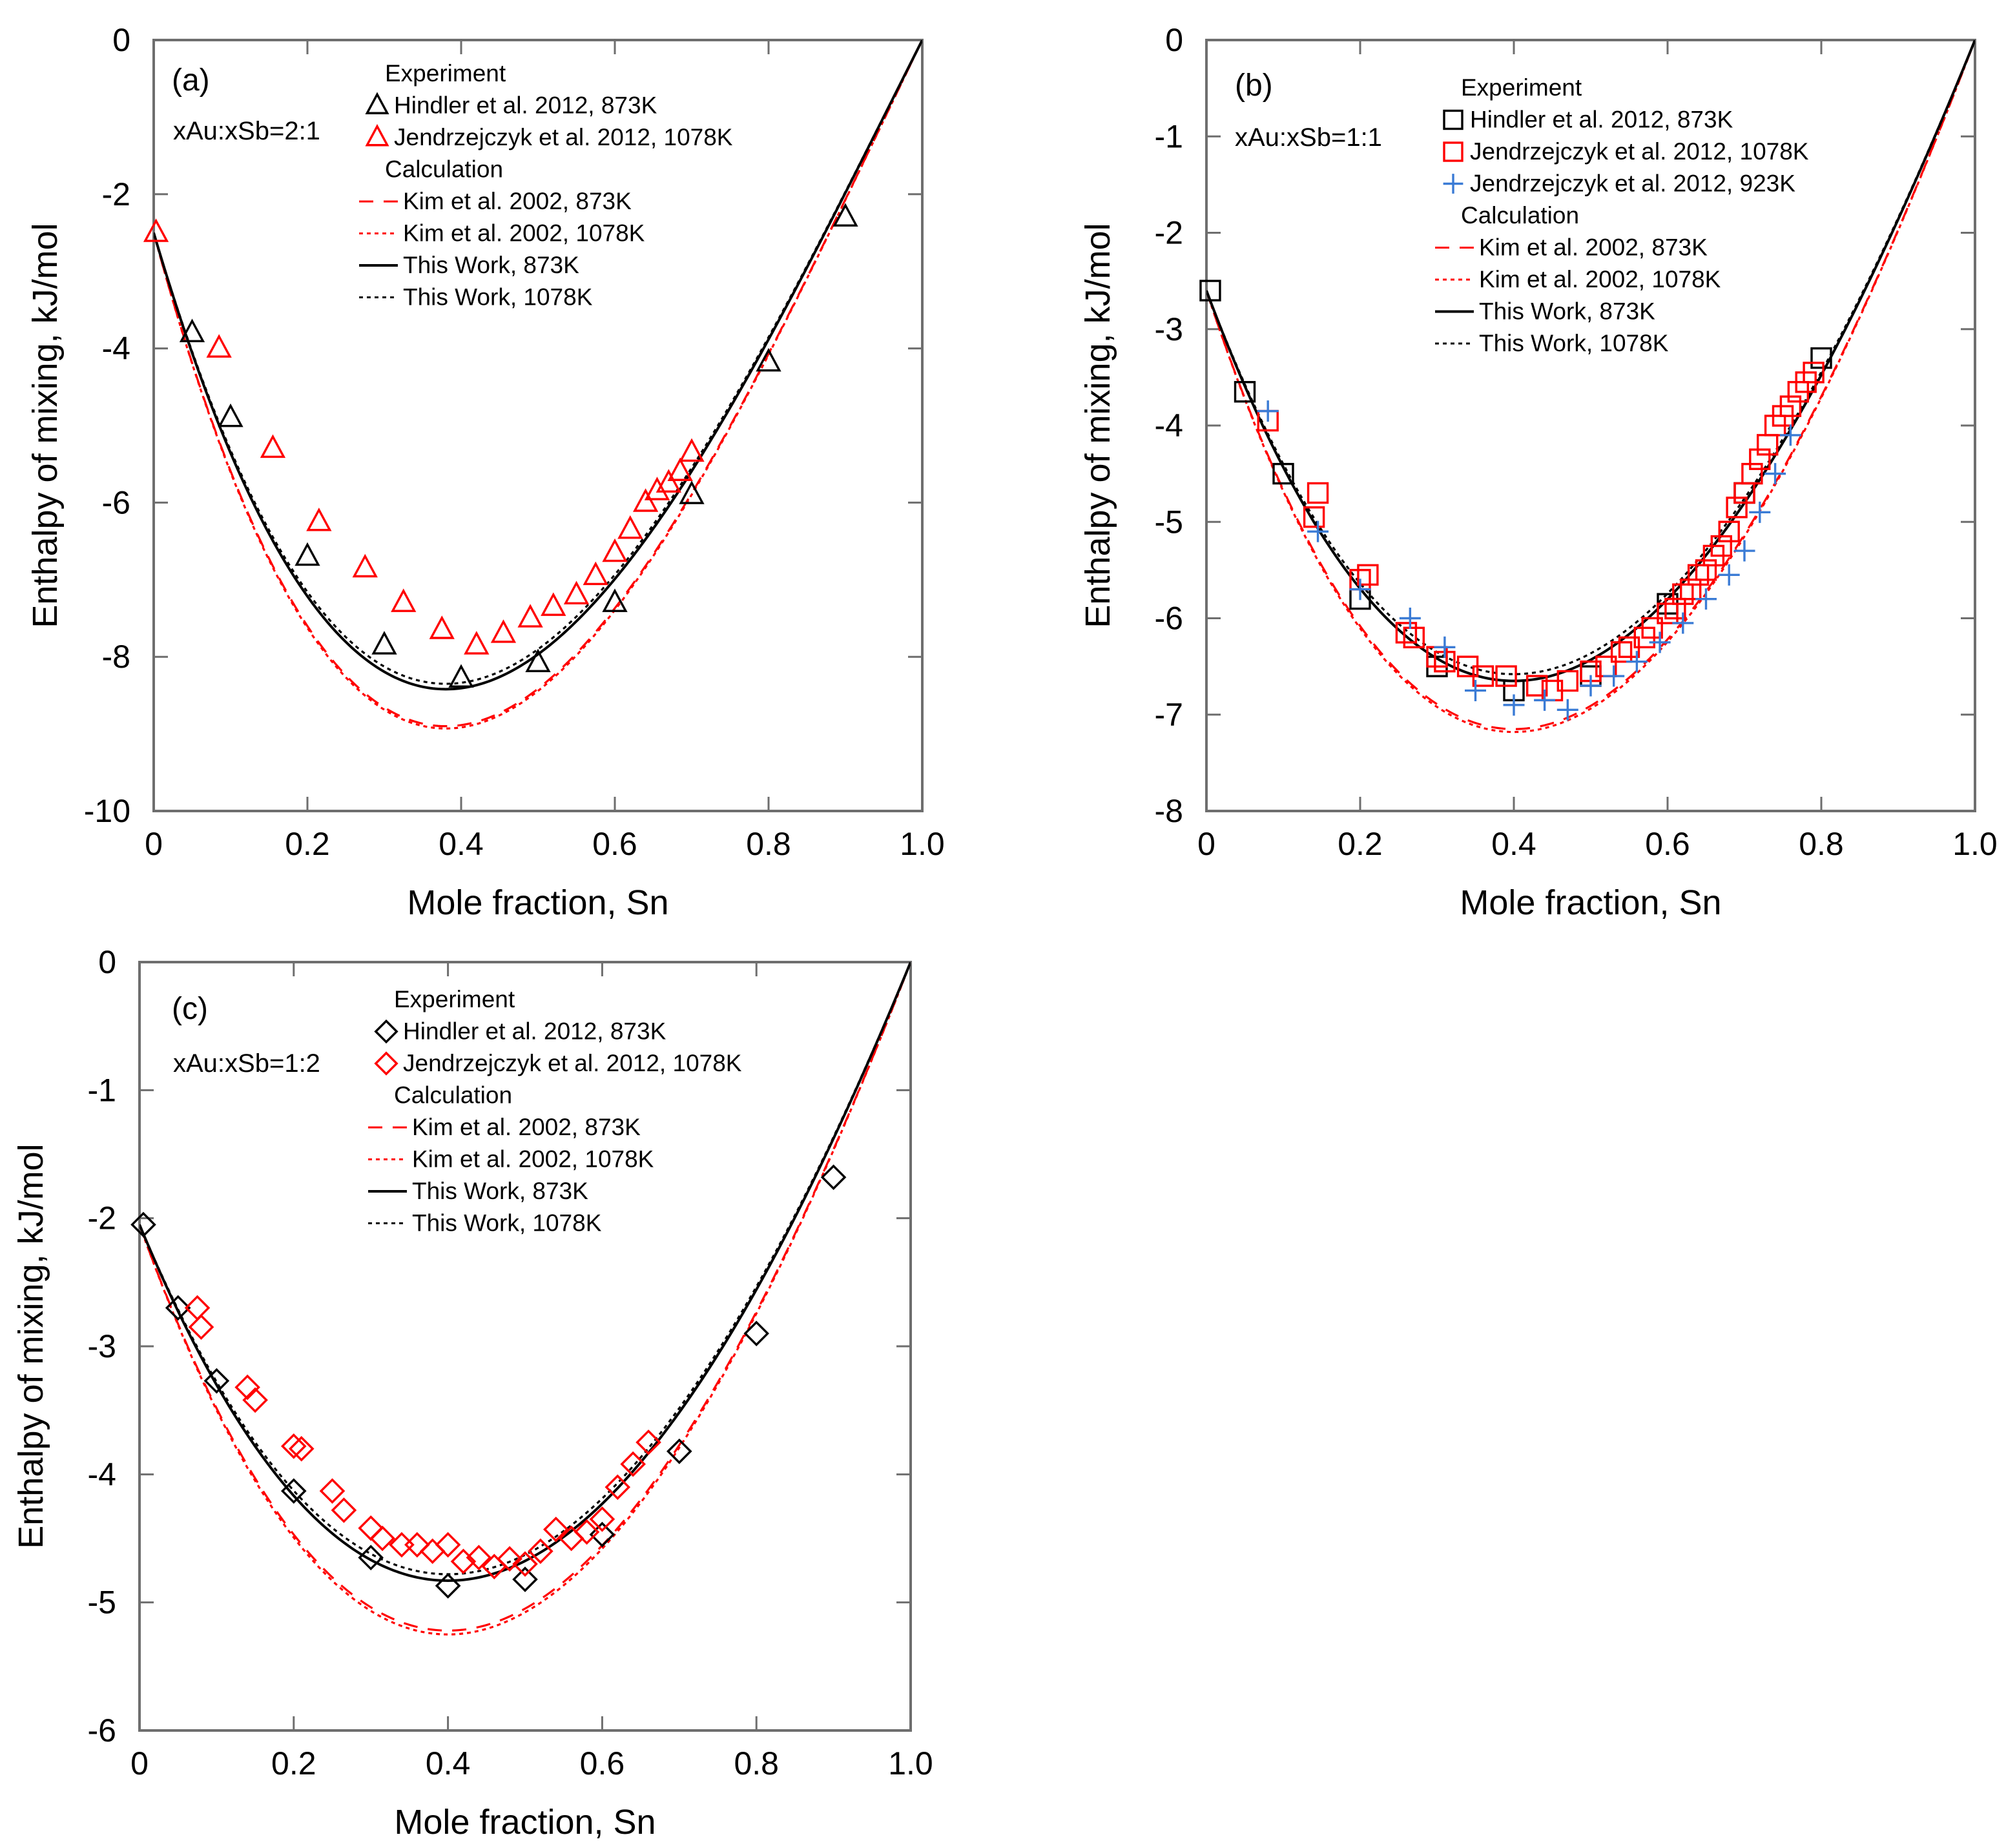 The width and height of the screenshot is (2006, 1848). Describe the element at coordinates (526, 1127) in the screenshot. I see `legend-entry: Kim et al. 2002, 873K` at that location.